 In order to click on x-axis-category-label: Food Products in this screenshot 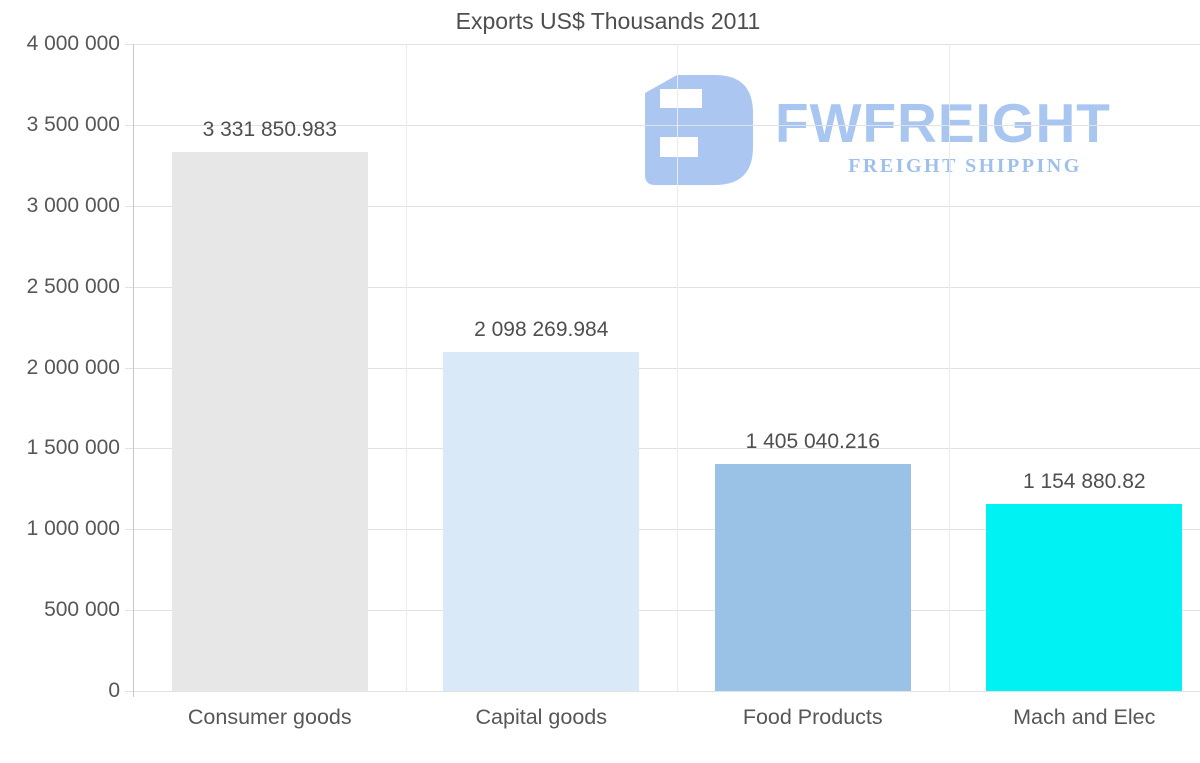, I will do `click(812, 717)`.